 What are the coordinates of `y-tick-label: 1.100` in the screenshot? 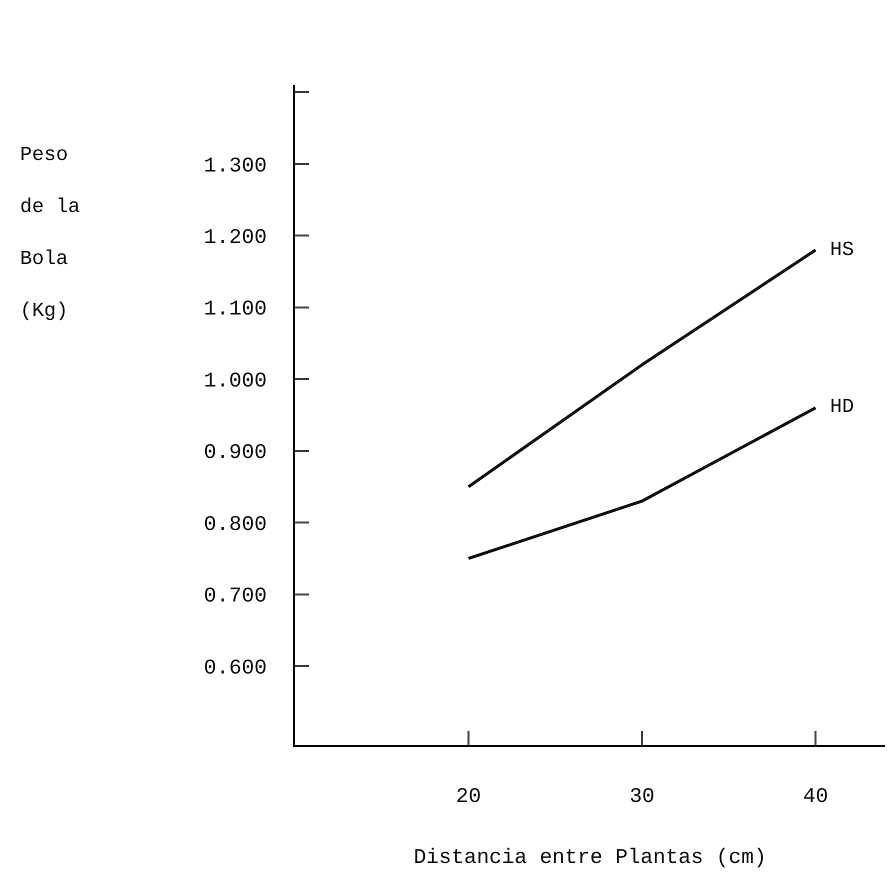 It's located at (235, 310).